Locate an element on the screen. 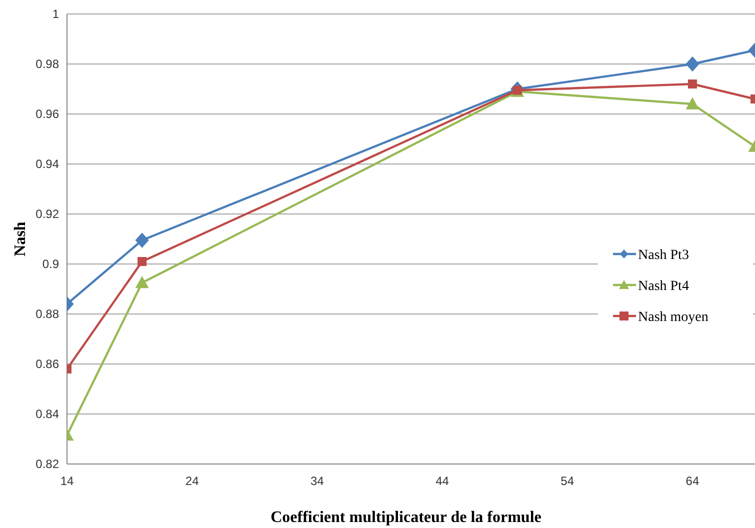  y-tick-label: 0.92 is located at coordinates (48, 214).